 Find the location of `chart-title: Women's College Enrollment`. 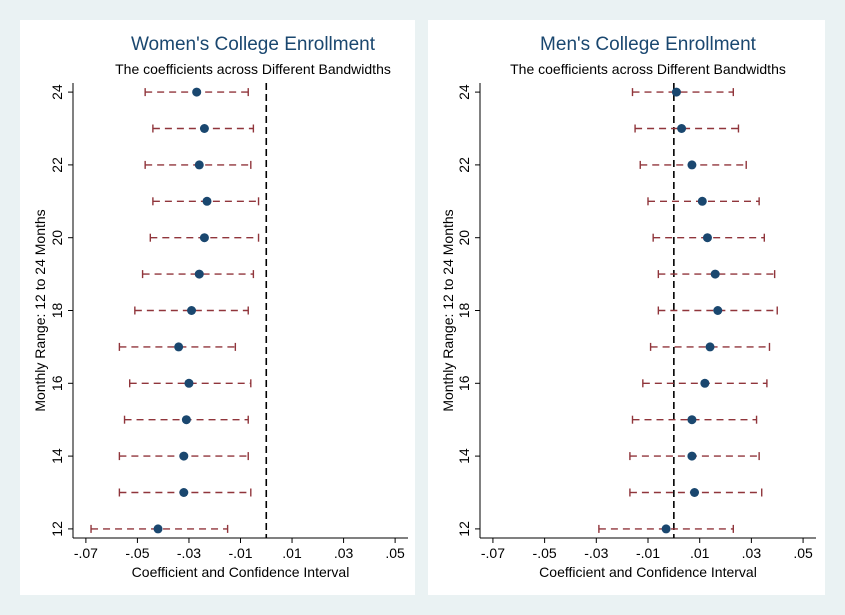

chart-title: Women's College Enrollment is located at coordinates (253, 44).